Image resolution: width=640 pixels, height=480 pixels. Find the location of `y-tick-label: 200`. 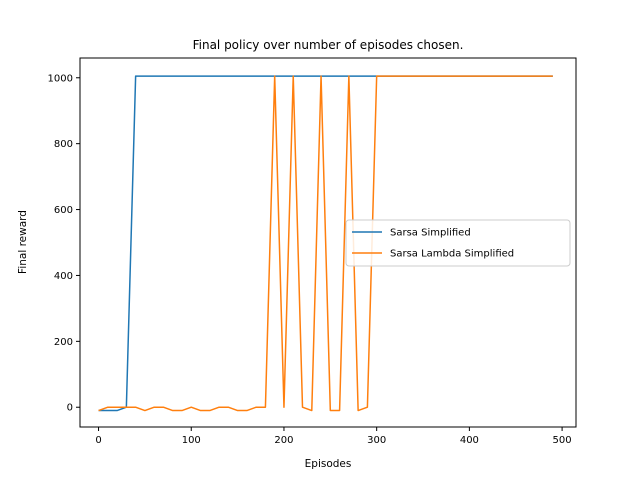

y-tick-label: 200 is located at coordinates (63, 342).